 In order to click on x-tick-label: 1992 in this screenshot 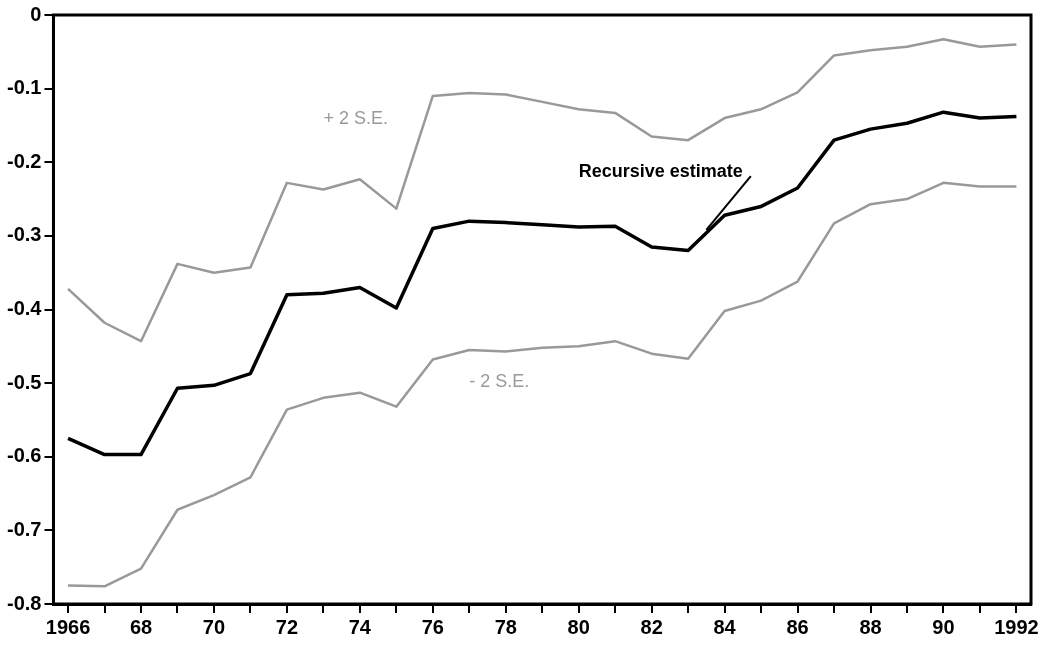, I will do `click(1016, 626)`.